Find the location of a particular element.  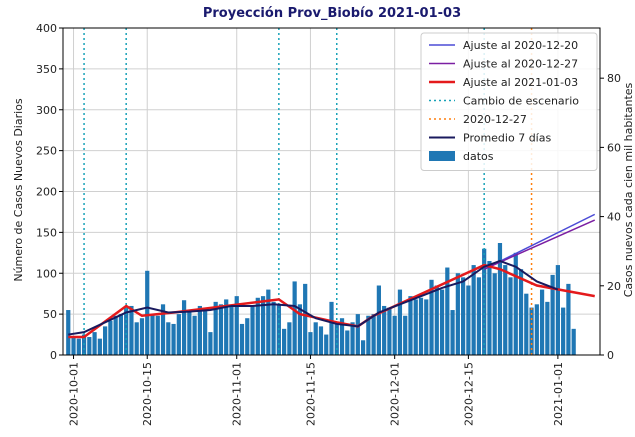

y-tick-label: 50 is located at coordinates (50, 314).